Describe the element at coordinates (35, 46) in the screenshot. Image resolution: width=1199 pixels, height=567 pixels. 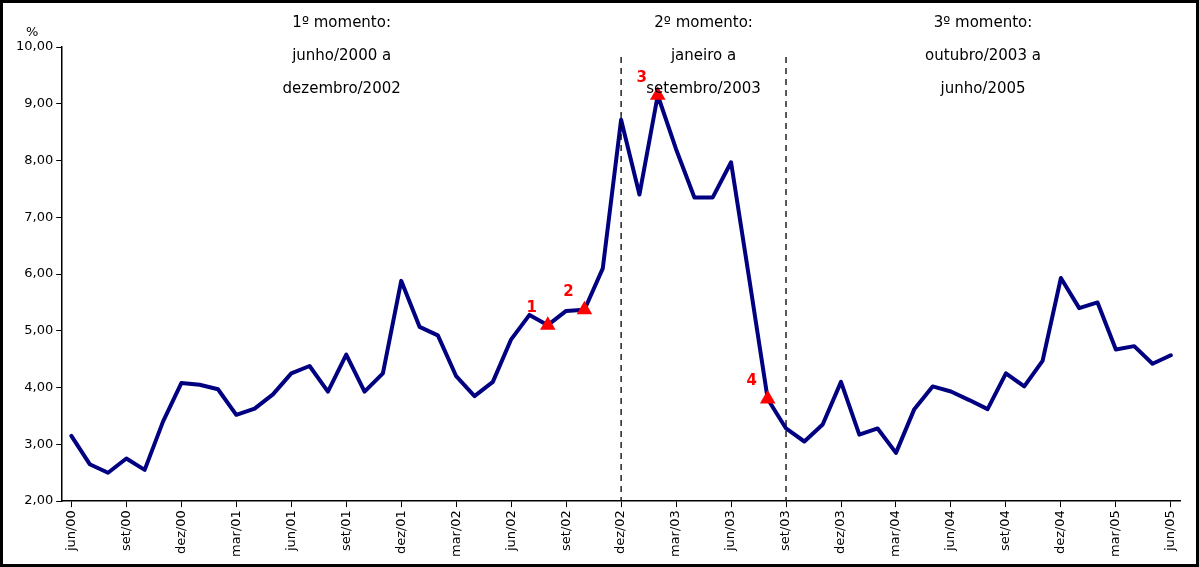
I see `y-tick-label: 10,00` at that location.